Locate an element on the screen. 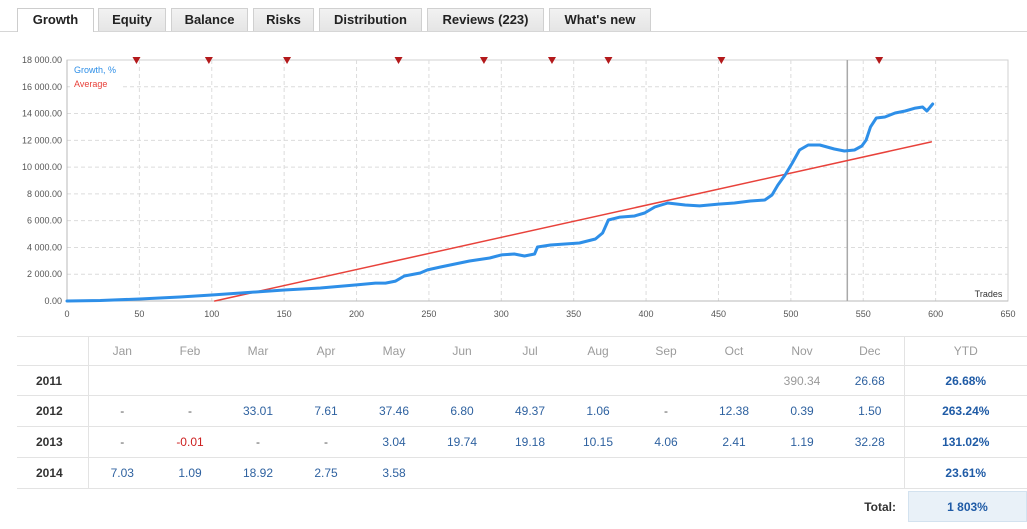 Image resolution: width=1027 pixels, height=529 pixels. total-cell: 1 803% is located at coordinates (965, 507).